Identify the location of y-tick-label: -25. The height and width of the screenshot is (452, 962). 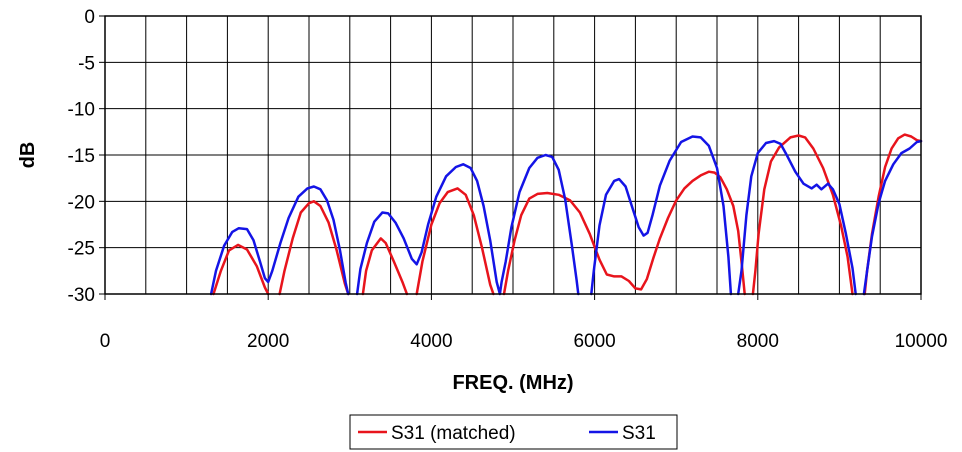
(81, 249).